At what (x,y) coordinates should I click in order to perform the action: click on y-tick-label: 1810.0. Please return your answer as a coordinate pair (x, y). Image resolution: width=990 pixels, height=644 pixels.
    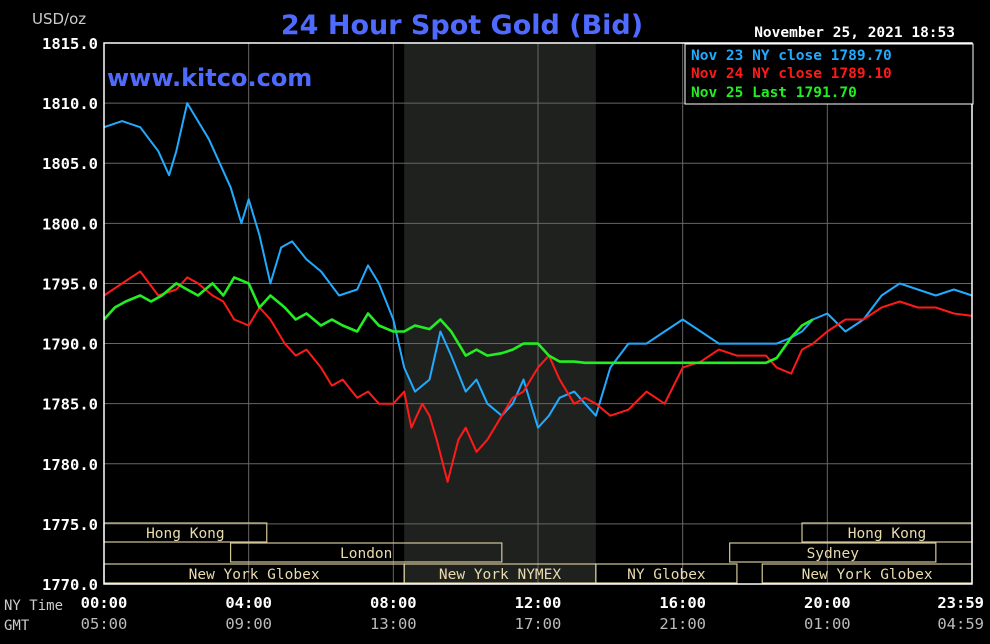
    Looking at the image, I should click on (70, 104).